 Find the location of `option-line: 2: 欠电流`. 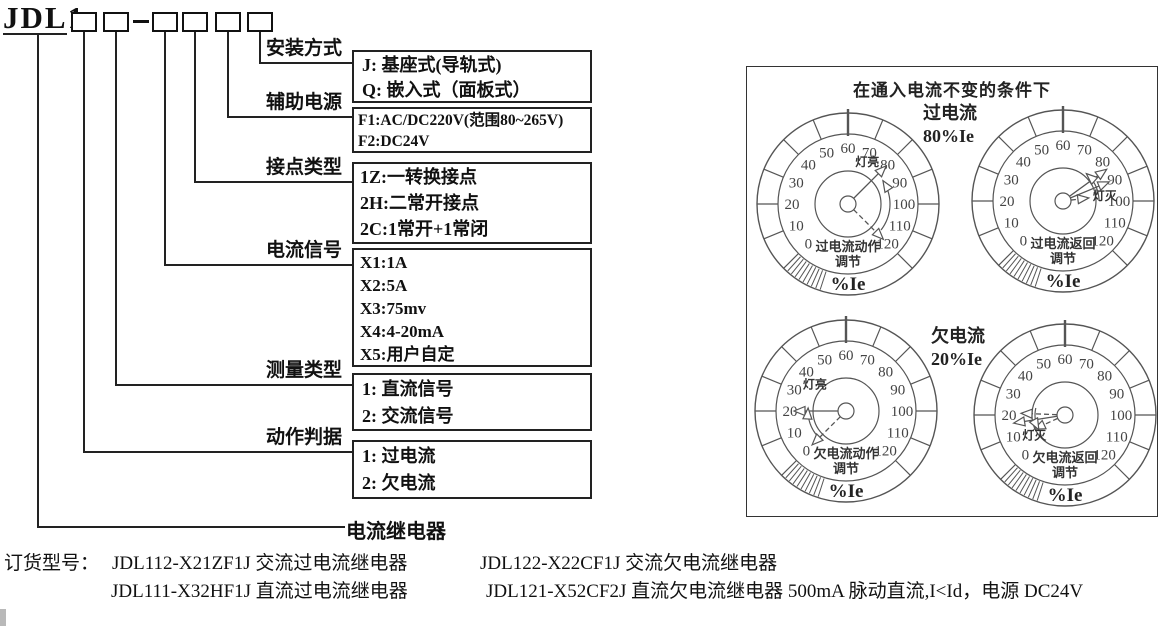

option-line: 2: 欠电流 is located at coordinates (399, 483).